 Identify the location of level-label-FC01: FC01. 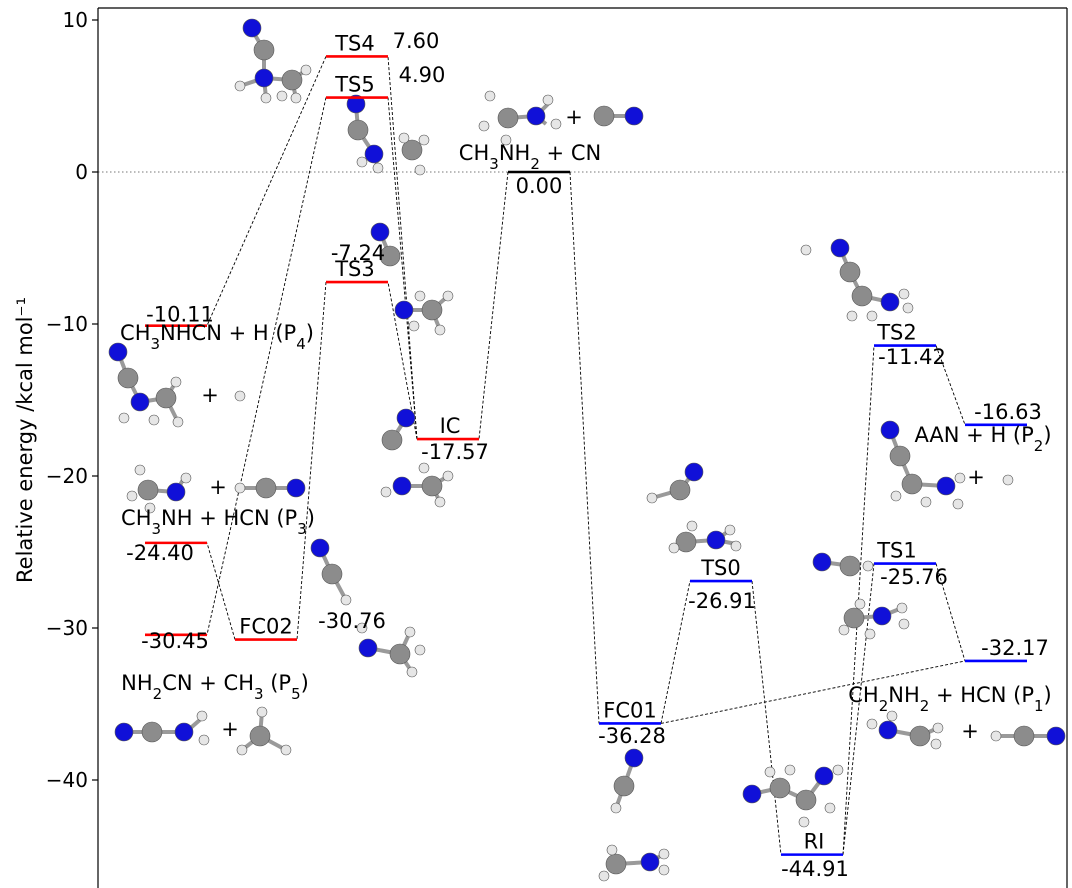
(629, 710).